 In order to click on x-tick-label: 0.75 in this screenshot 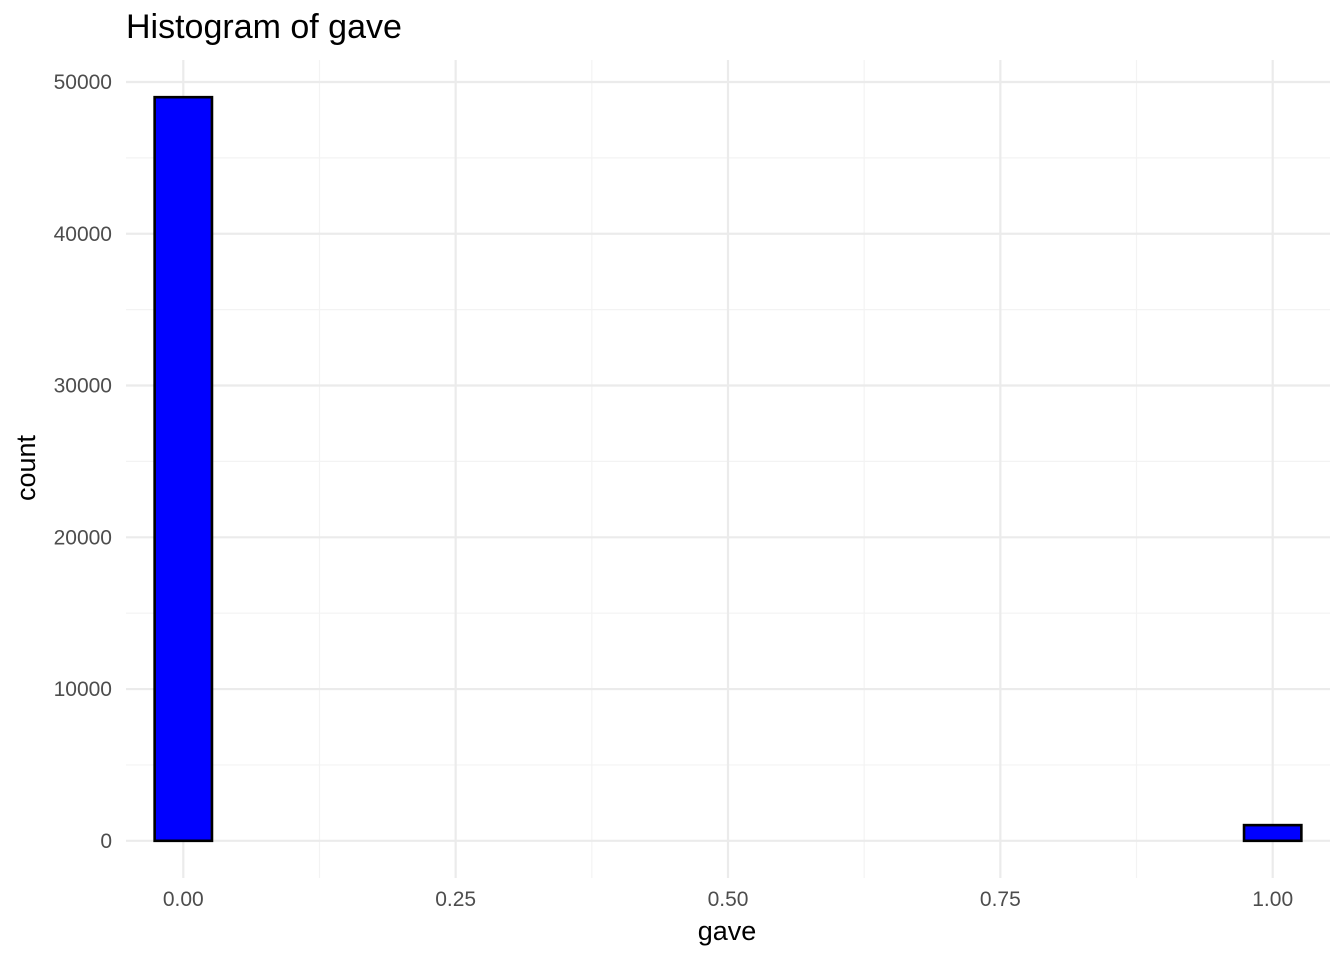, I will do `click(1000, 899)`.